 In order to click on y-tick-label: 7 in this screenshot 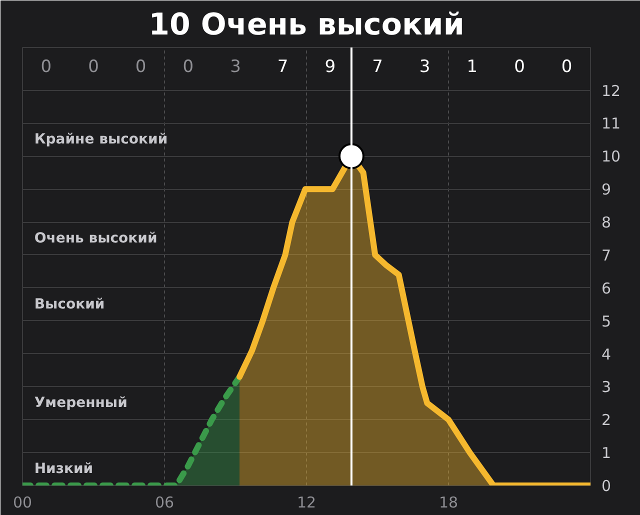, I will do `click(607, 255)`.